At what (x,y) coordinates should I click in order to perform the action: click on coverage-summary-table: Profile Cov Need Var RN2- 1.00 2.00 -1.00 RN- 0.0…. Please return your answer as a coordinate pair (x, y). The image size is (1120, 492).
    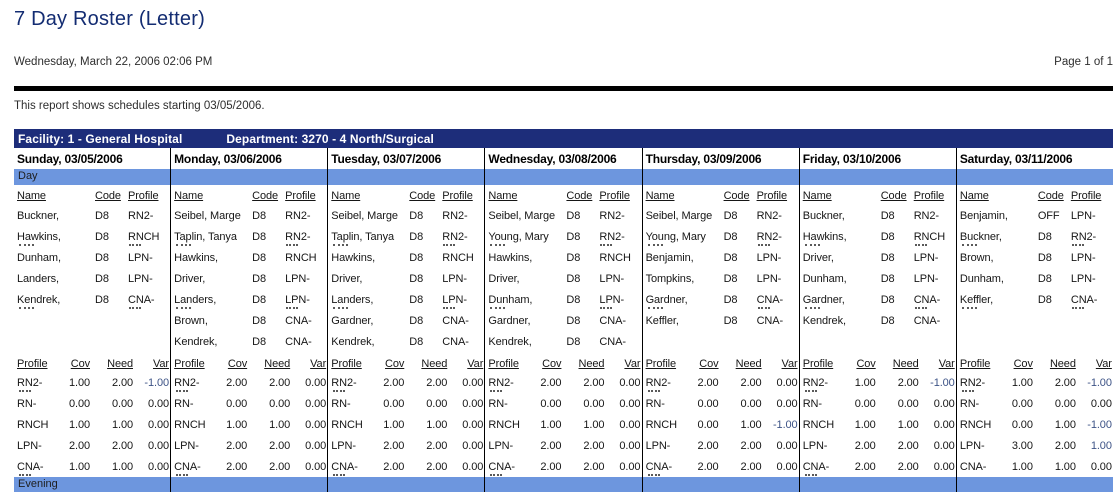
    Looking at the image, I should click on (92, 415).